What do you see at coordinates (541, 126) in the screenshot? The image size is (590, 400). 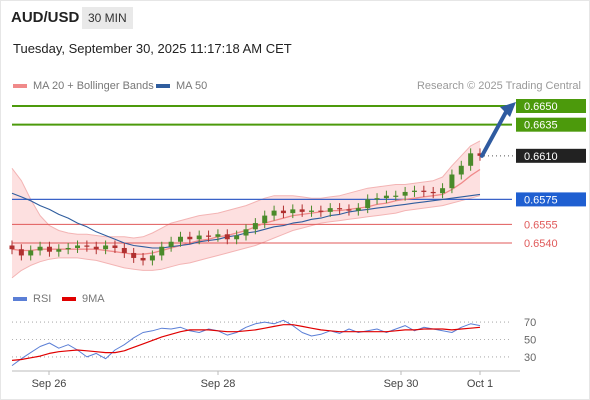 I see `level-label: 0.6635` at bounding box center [541, 126].